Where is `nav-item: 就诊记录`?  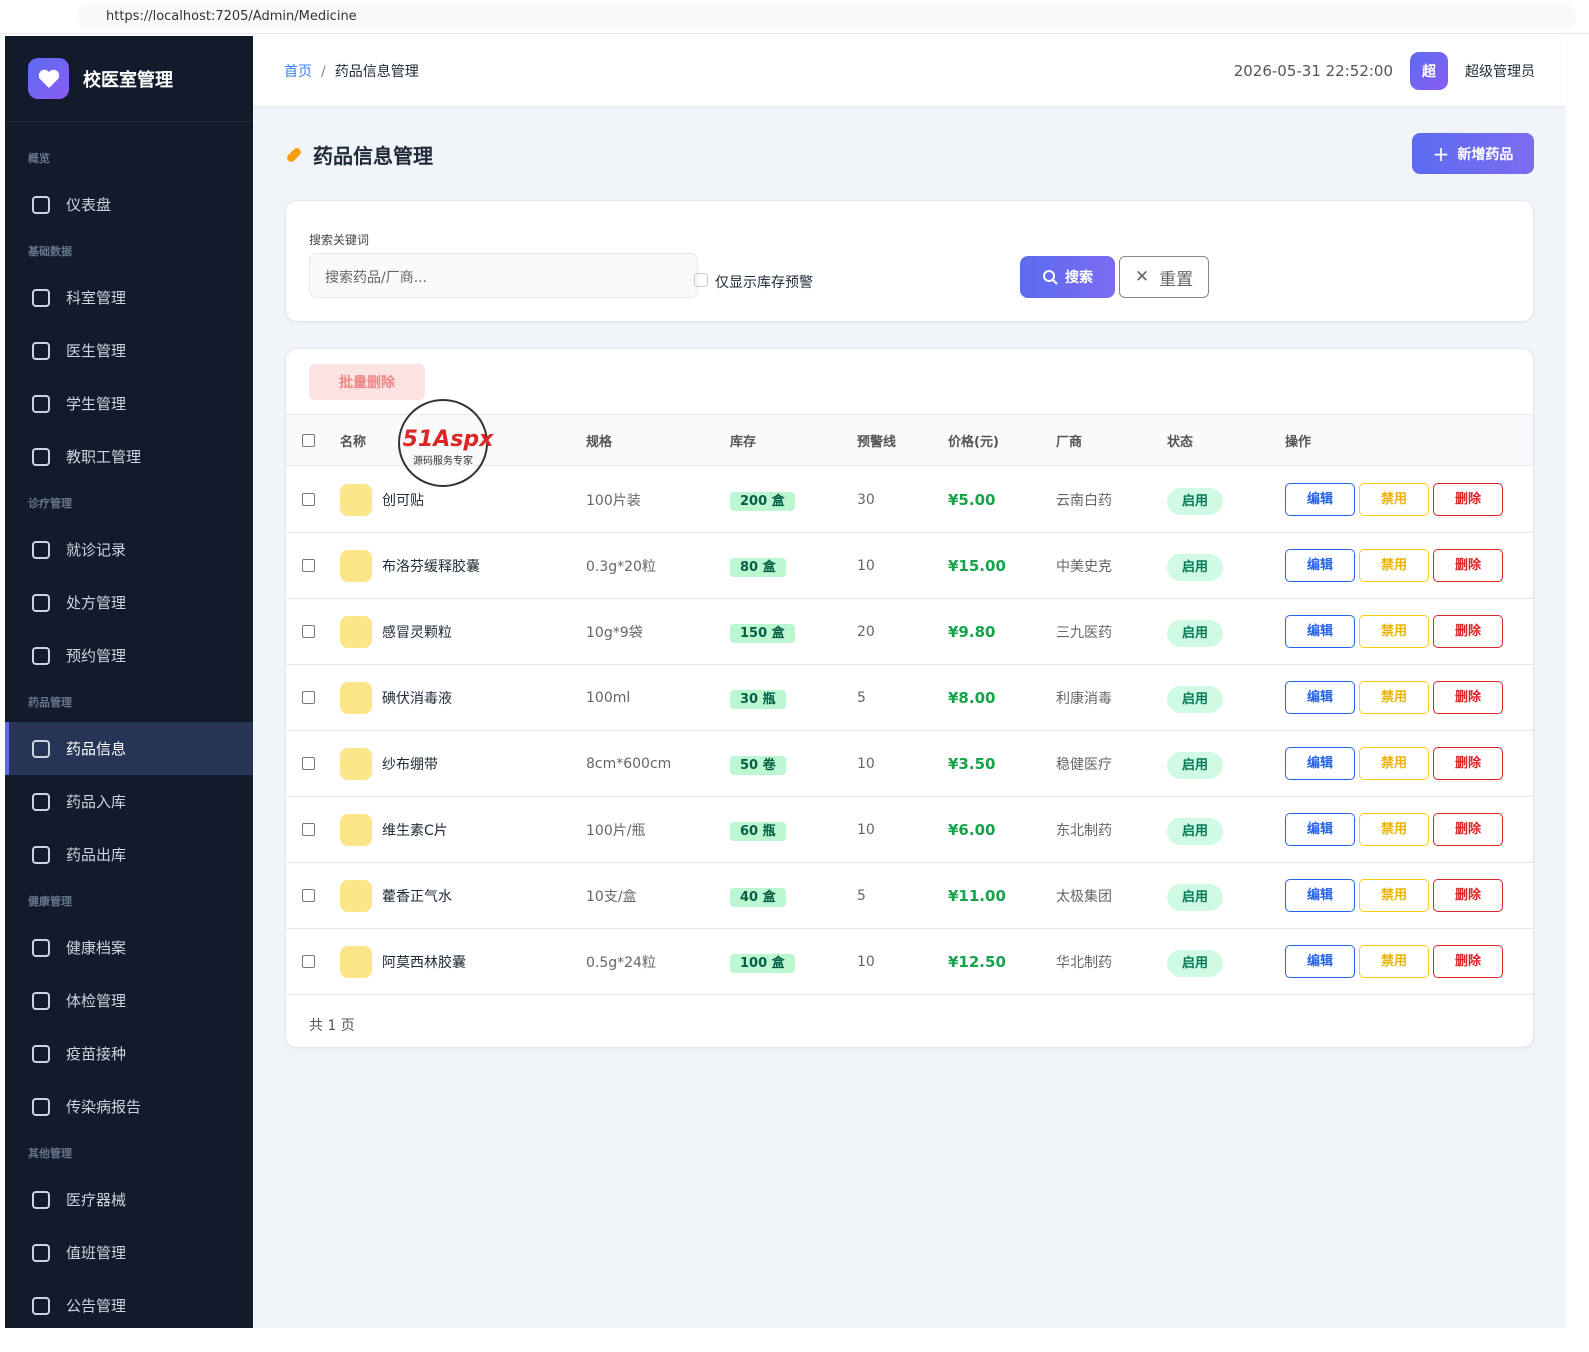 nav-item: 就诊记录 is located at coordinates (129, 549).